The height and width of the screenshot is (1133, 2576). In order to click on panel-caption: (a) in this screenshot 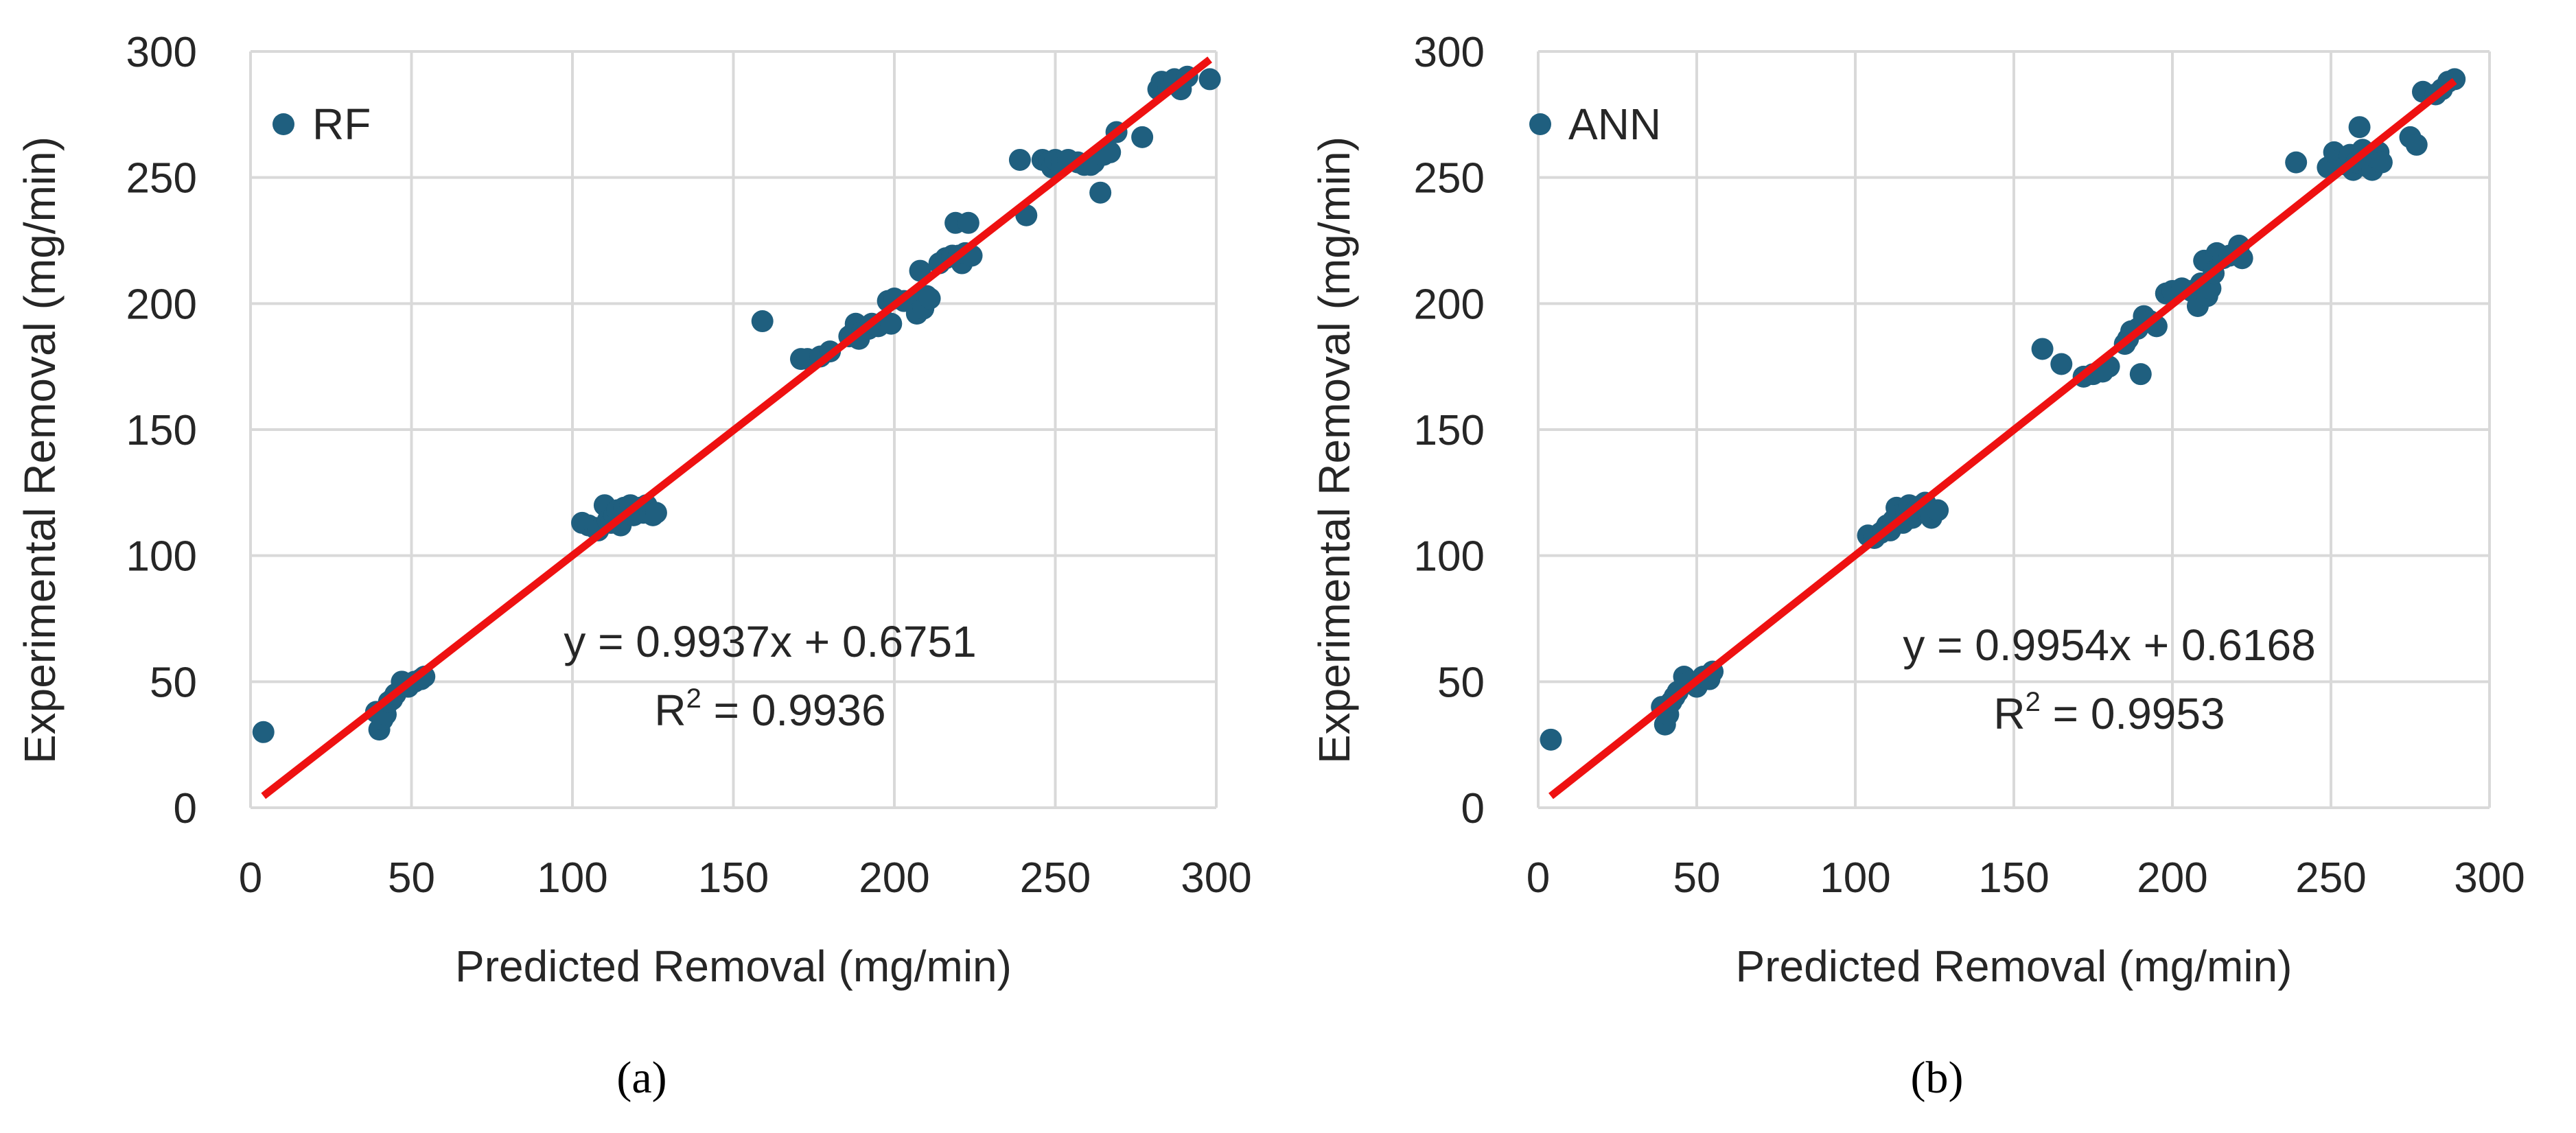, I will do `click(641, 1078)`.